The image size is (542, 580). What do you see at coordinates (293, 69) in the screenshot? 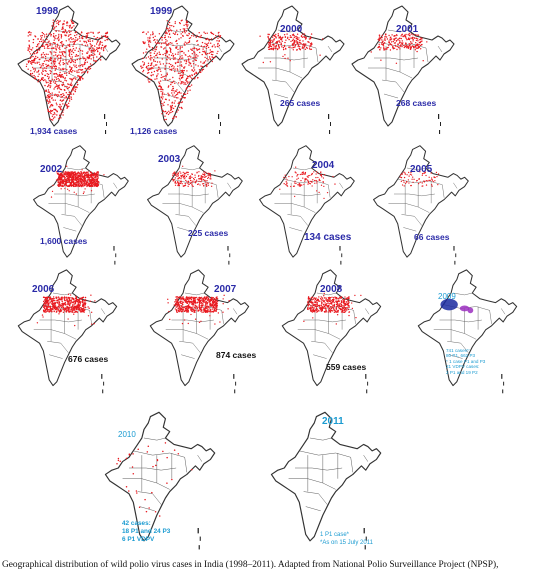
I see `india-map-2000` at bounding box center [293, 69].